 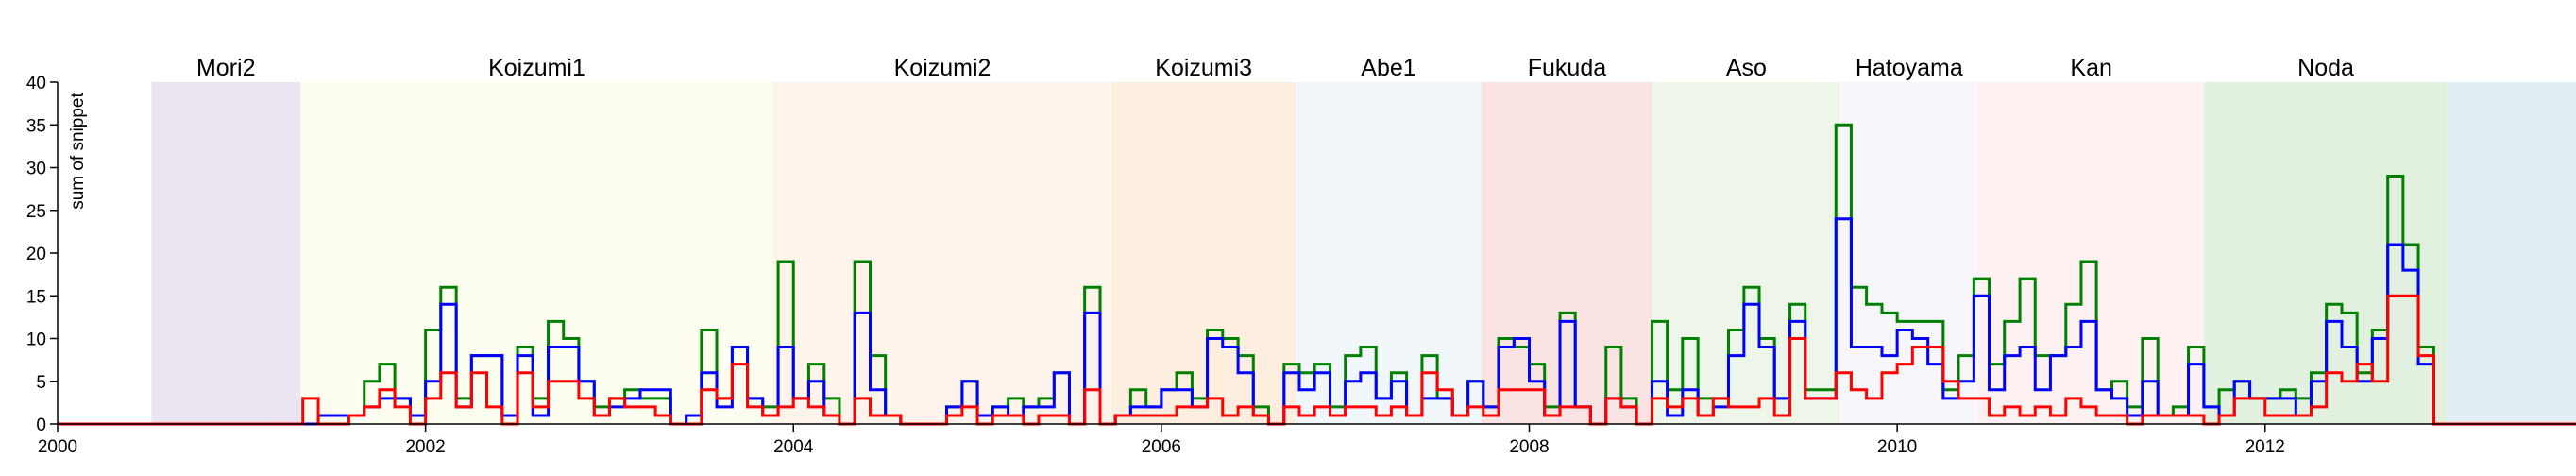 What do you see at coordinates (1161, 447) in the screenshot?
I see `x-tick-label: 2006` at bounding box center [1161, 447].